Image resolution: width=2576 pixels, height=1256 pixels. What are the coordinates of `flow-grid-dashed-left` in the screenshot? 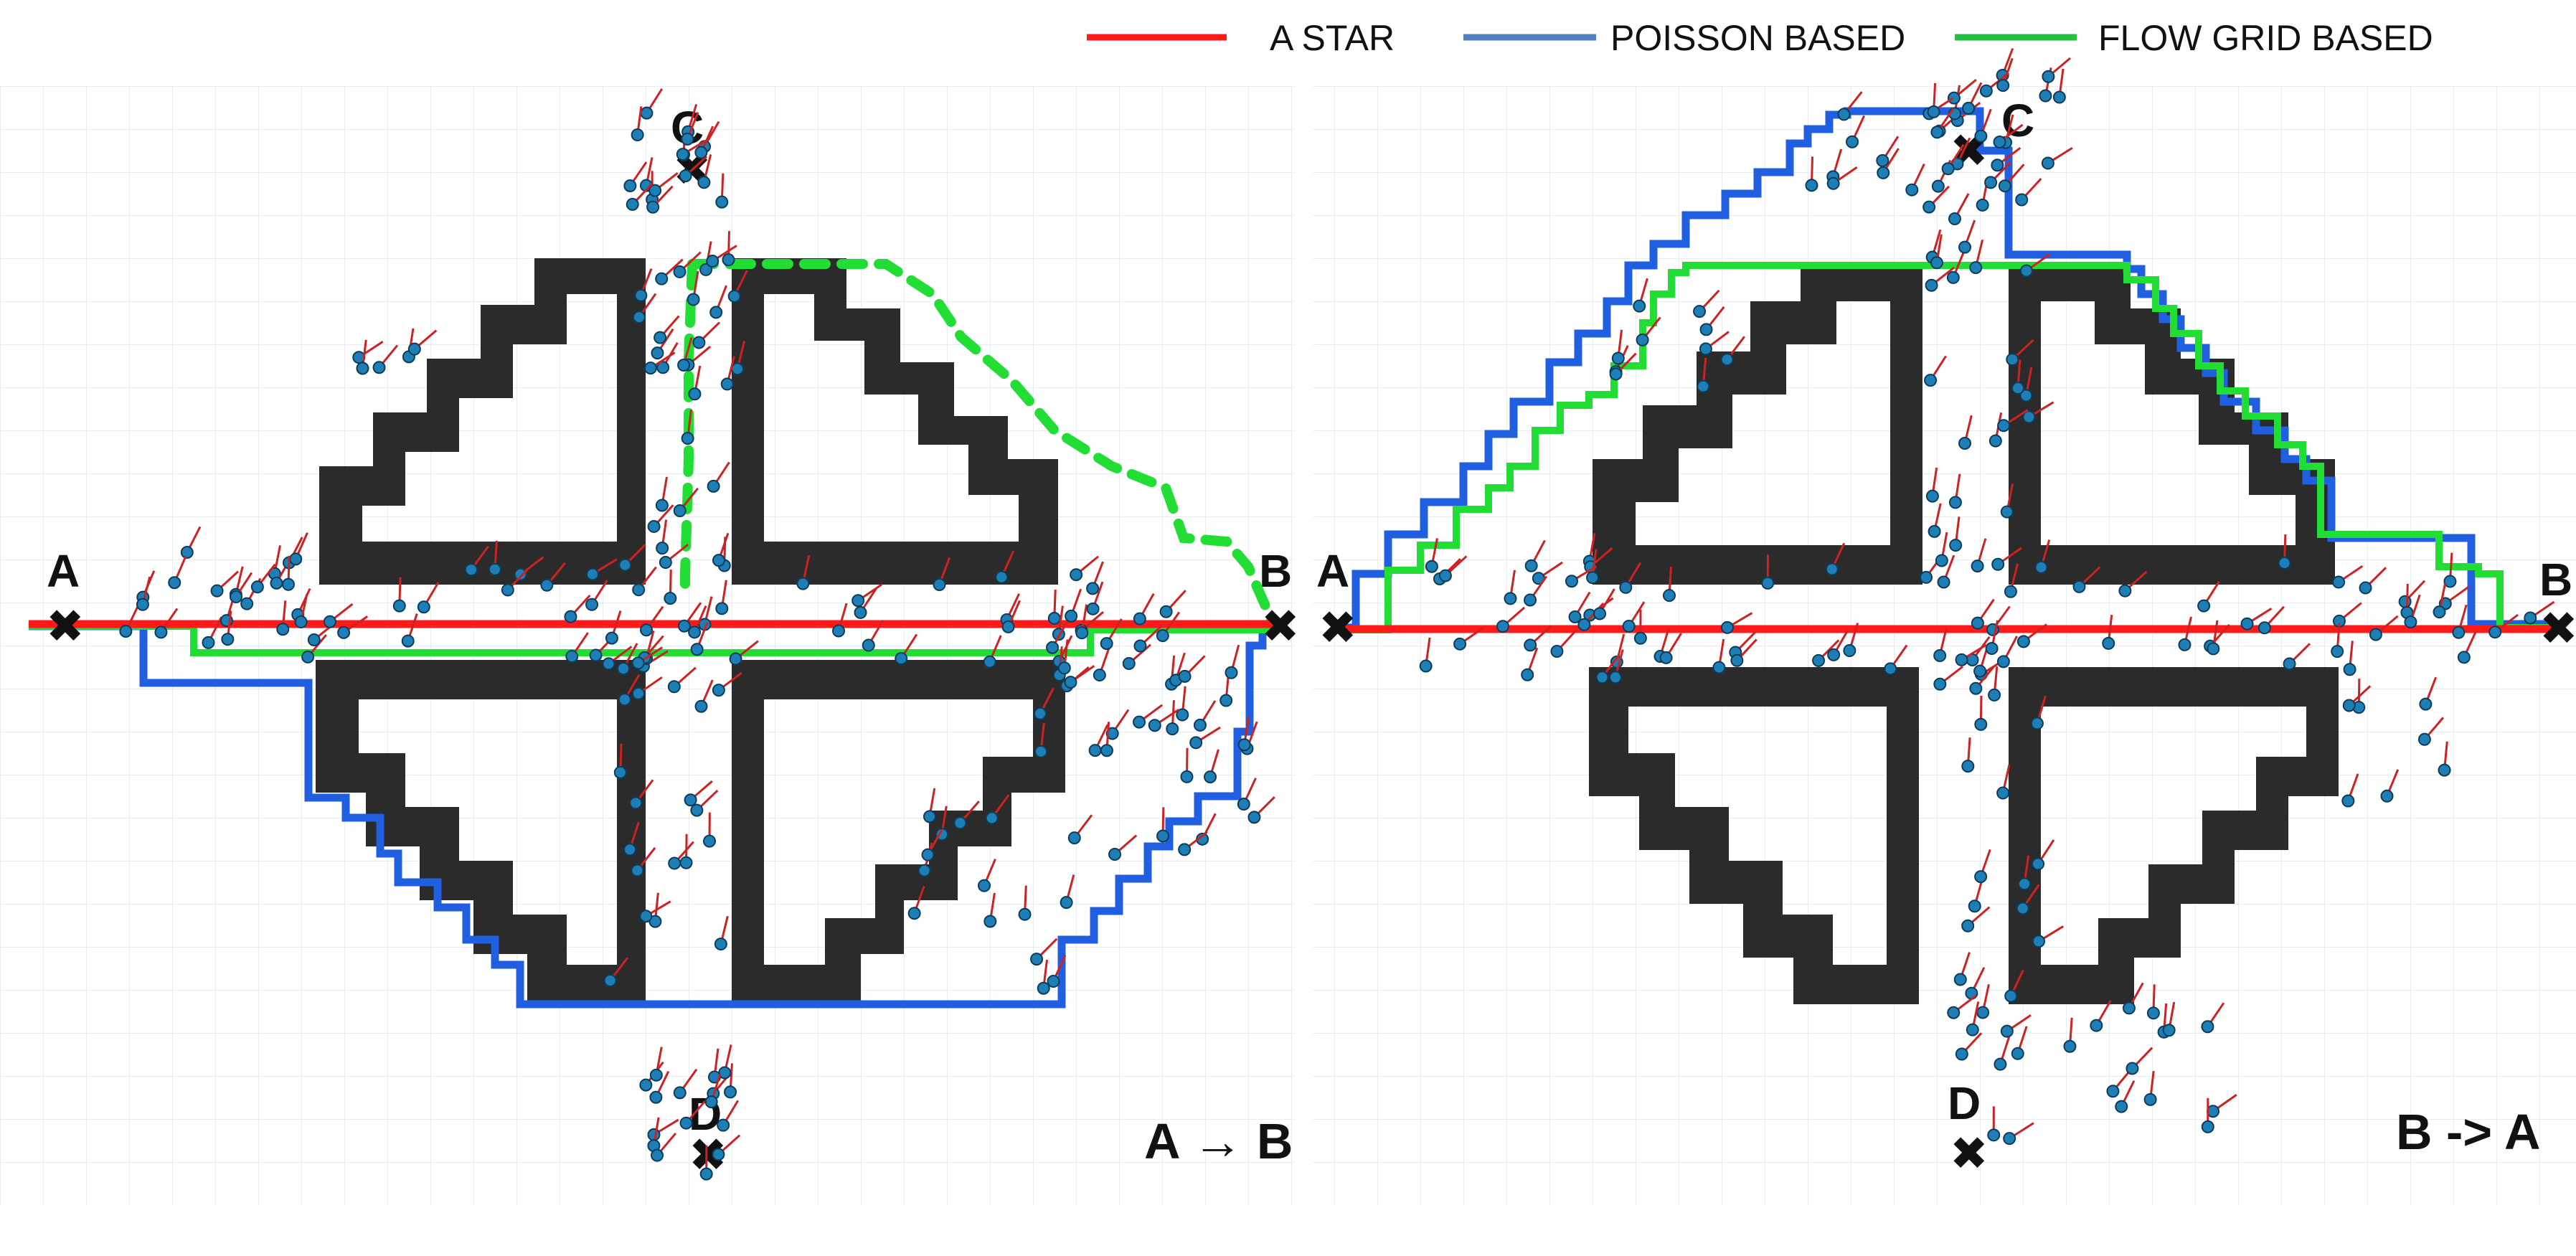 It's located at (688, 429).